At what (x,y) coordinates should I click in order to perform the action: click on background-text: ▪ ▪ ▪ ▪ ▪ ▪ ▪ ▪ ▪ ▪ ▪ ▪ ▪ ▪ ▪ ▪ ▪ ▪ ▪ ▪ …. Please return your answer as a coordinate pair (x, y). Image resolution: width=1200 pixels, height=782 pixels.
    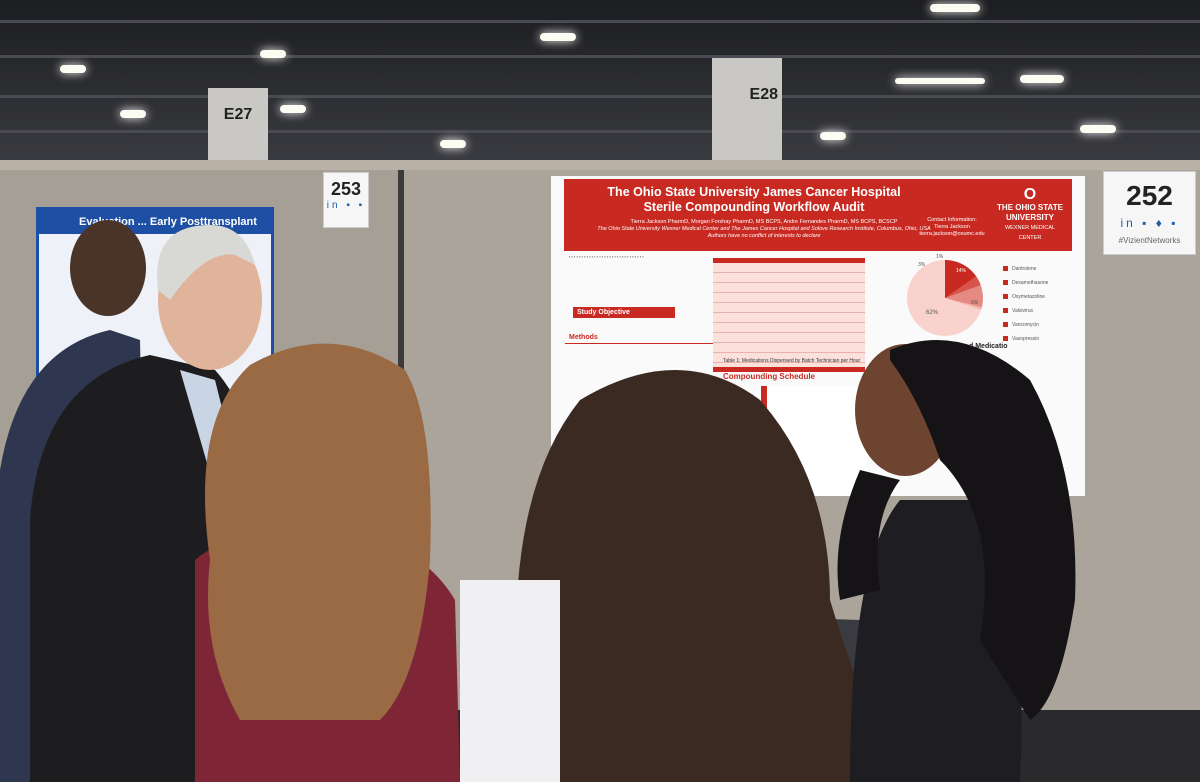
    Looking at the image, I should click on (606, 256).